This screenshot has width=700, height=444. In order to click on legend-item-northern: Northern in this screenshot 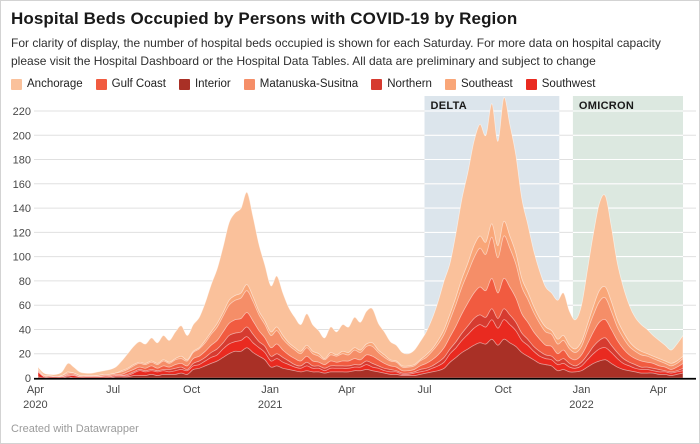, I will do `click(401, 84)`.